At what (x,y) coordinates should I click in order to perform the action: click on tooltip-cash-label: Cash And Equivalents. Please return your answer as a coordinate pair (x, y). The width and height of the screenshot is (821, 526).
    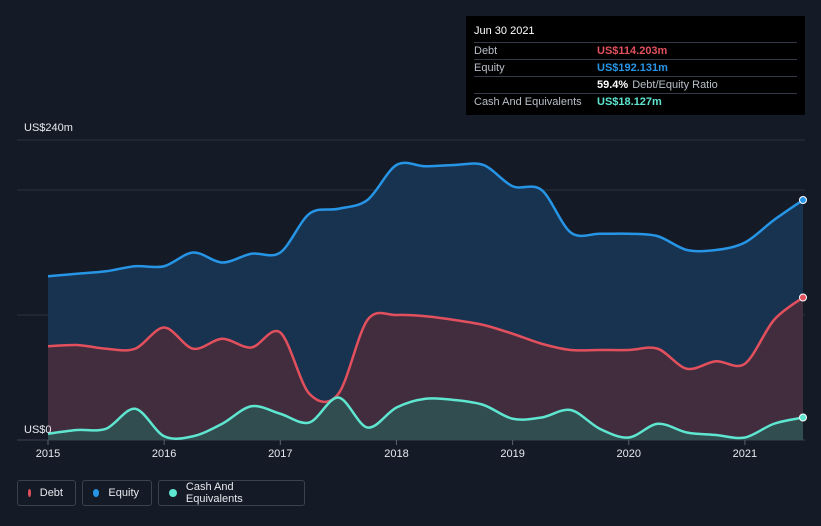
    Looking at the image, I should click on (528, 102).